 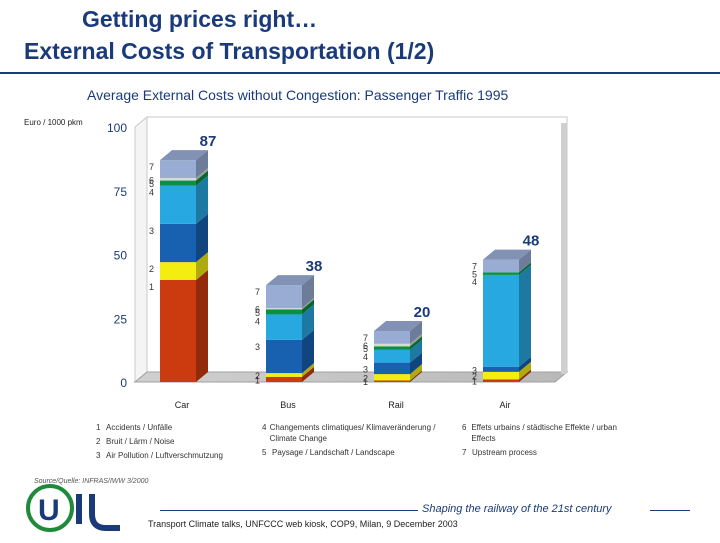 What do you see at coordinates (505, 405) in the screenshot?
I see `x-tick-label: Air` at bounding box center [505, 405].